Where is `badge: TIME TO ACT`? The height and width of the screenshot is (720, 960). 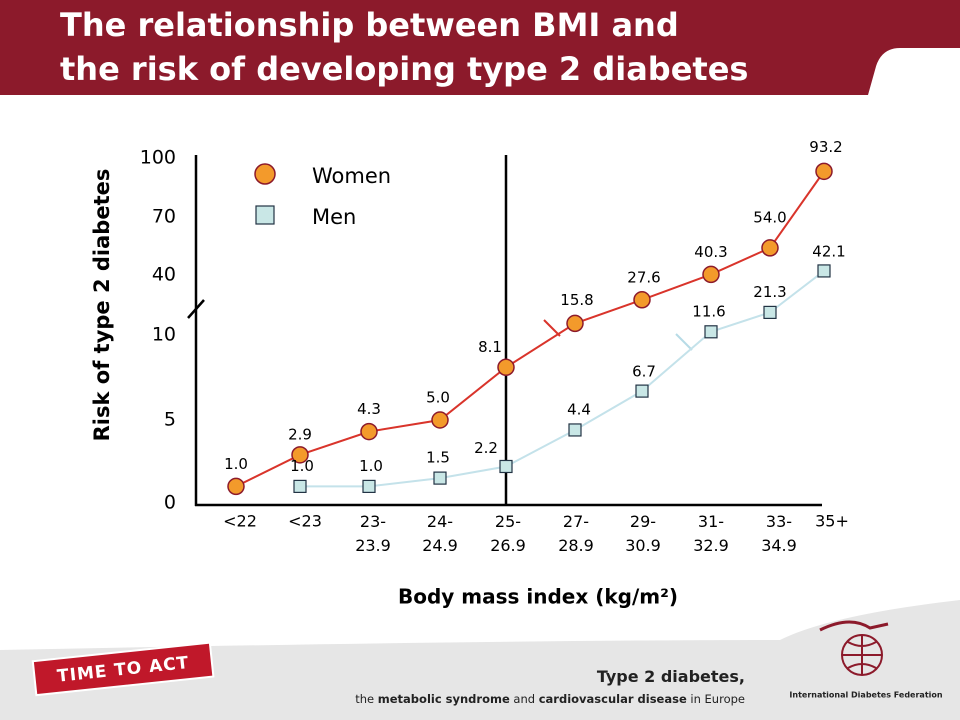 badge: TIME TO ACT is located at coordinates (123, 669).